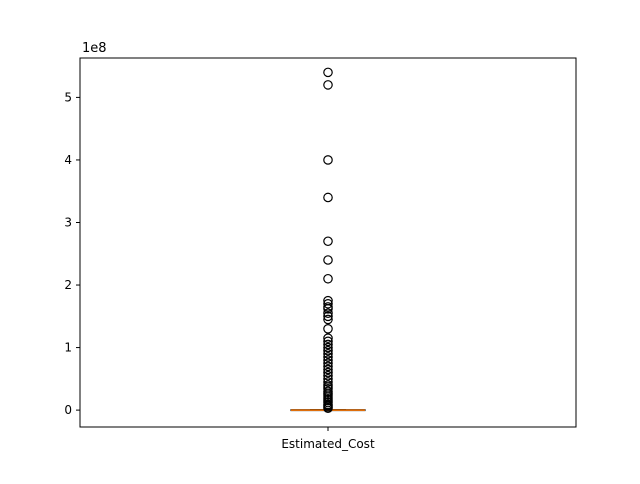 This screenshot has width=640, height=484. What do you see at coordinates (68, 348) in the screenshot?
I see `y-tick-label: 1` at bounding box center [68, 348].